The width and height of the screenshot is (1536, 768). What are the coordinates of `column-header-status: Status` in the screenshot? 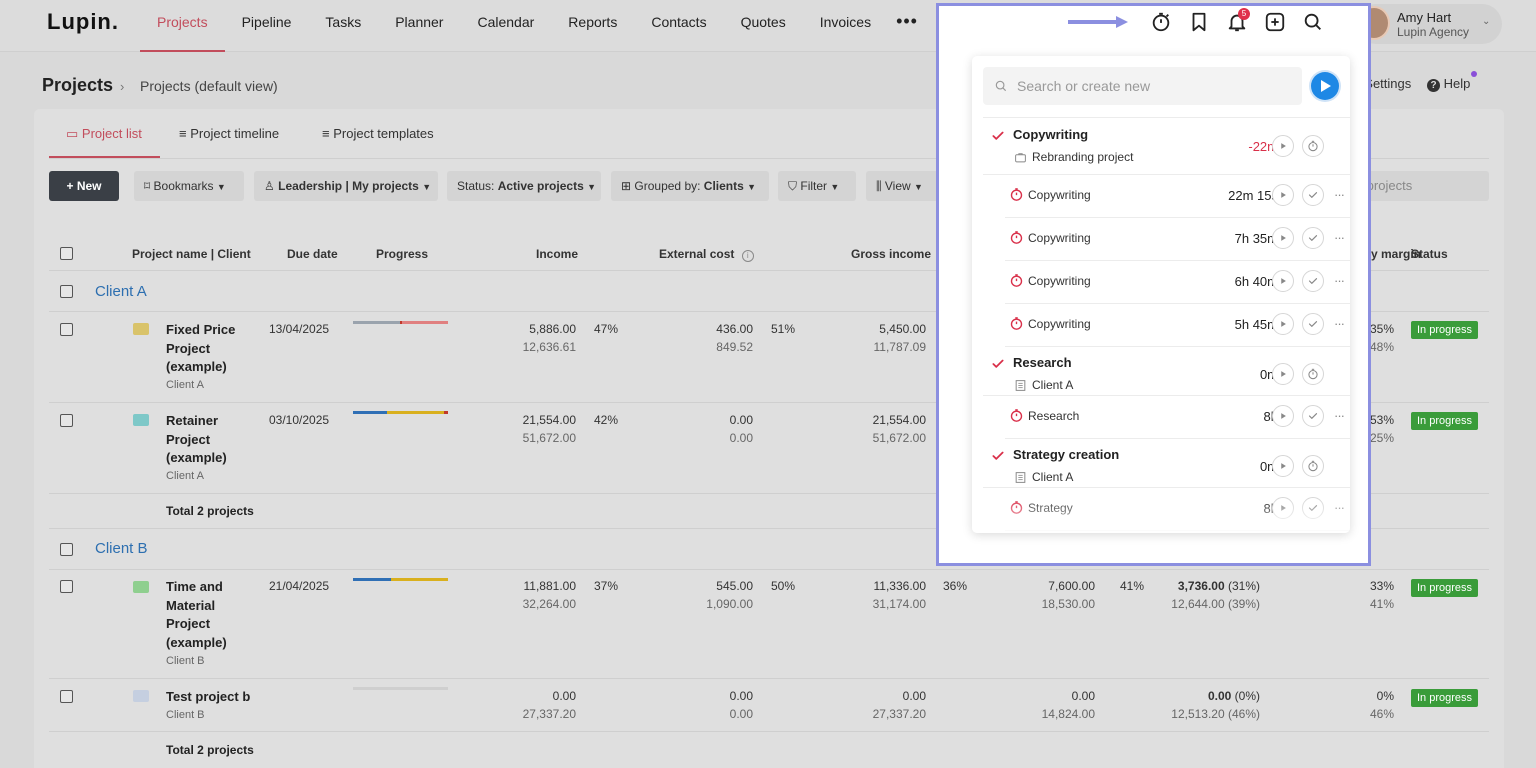 It's located at (1429, 254).